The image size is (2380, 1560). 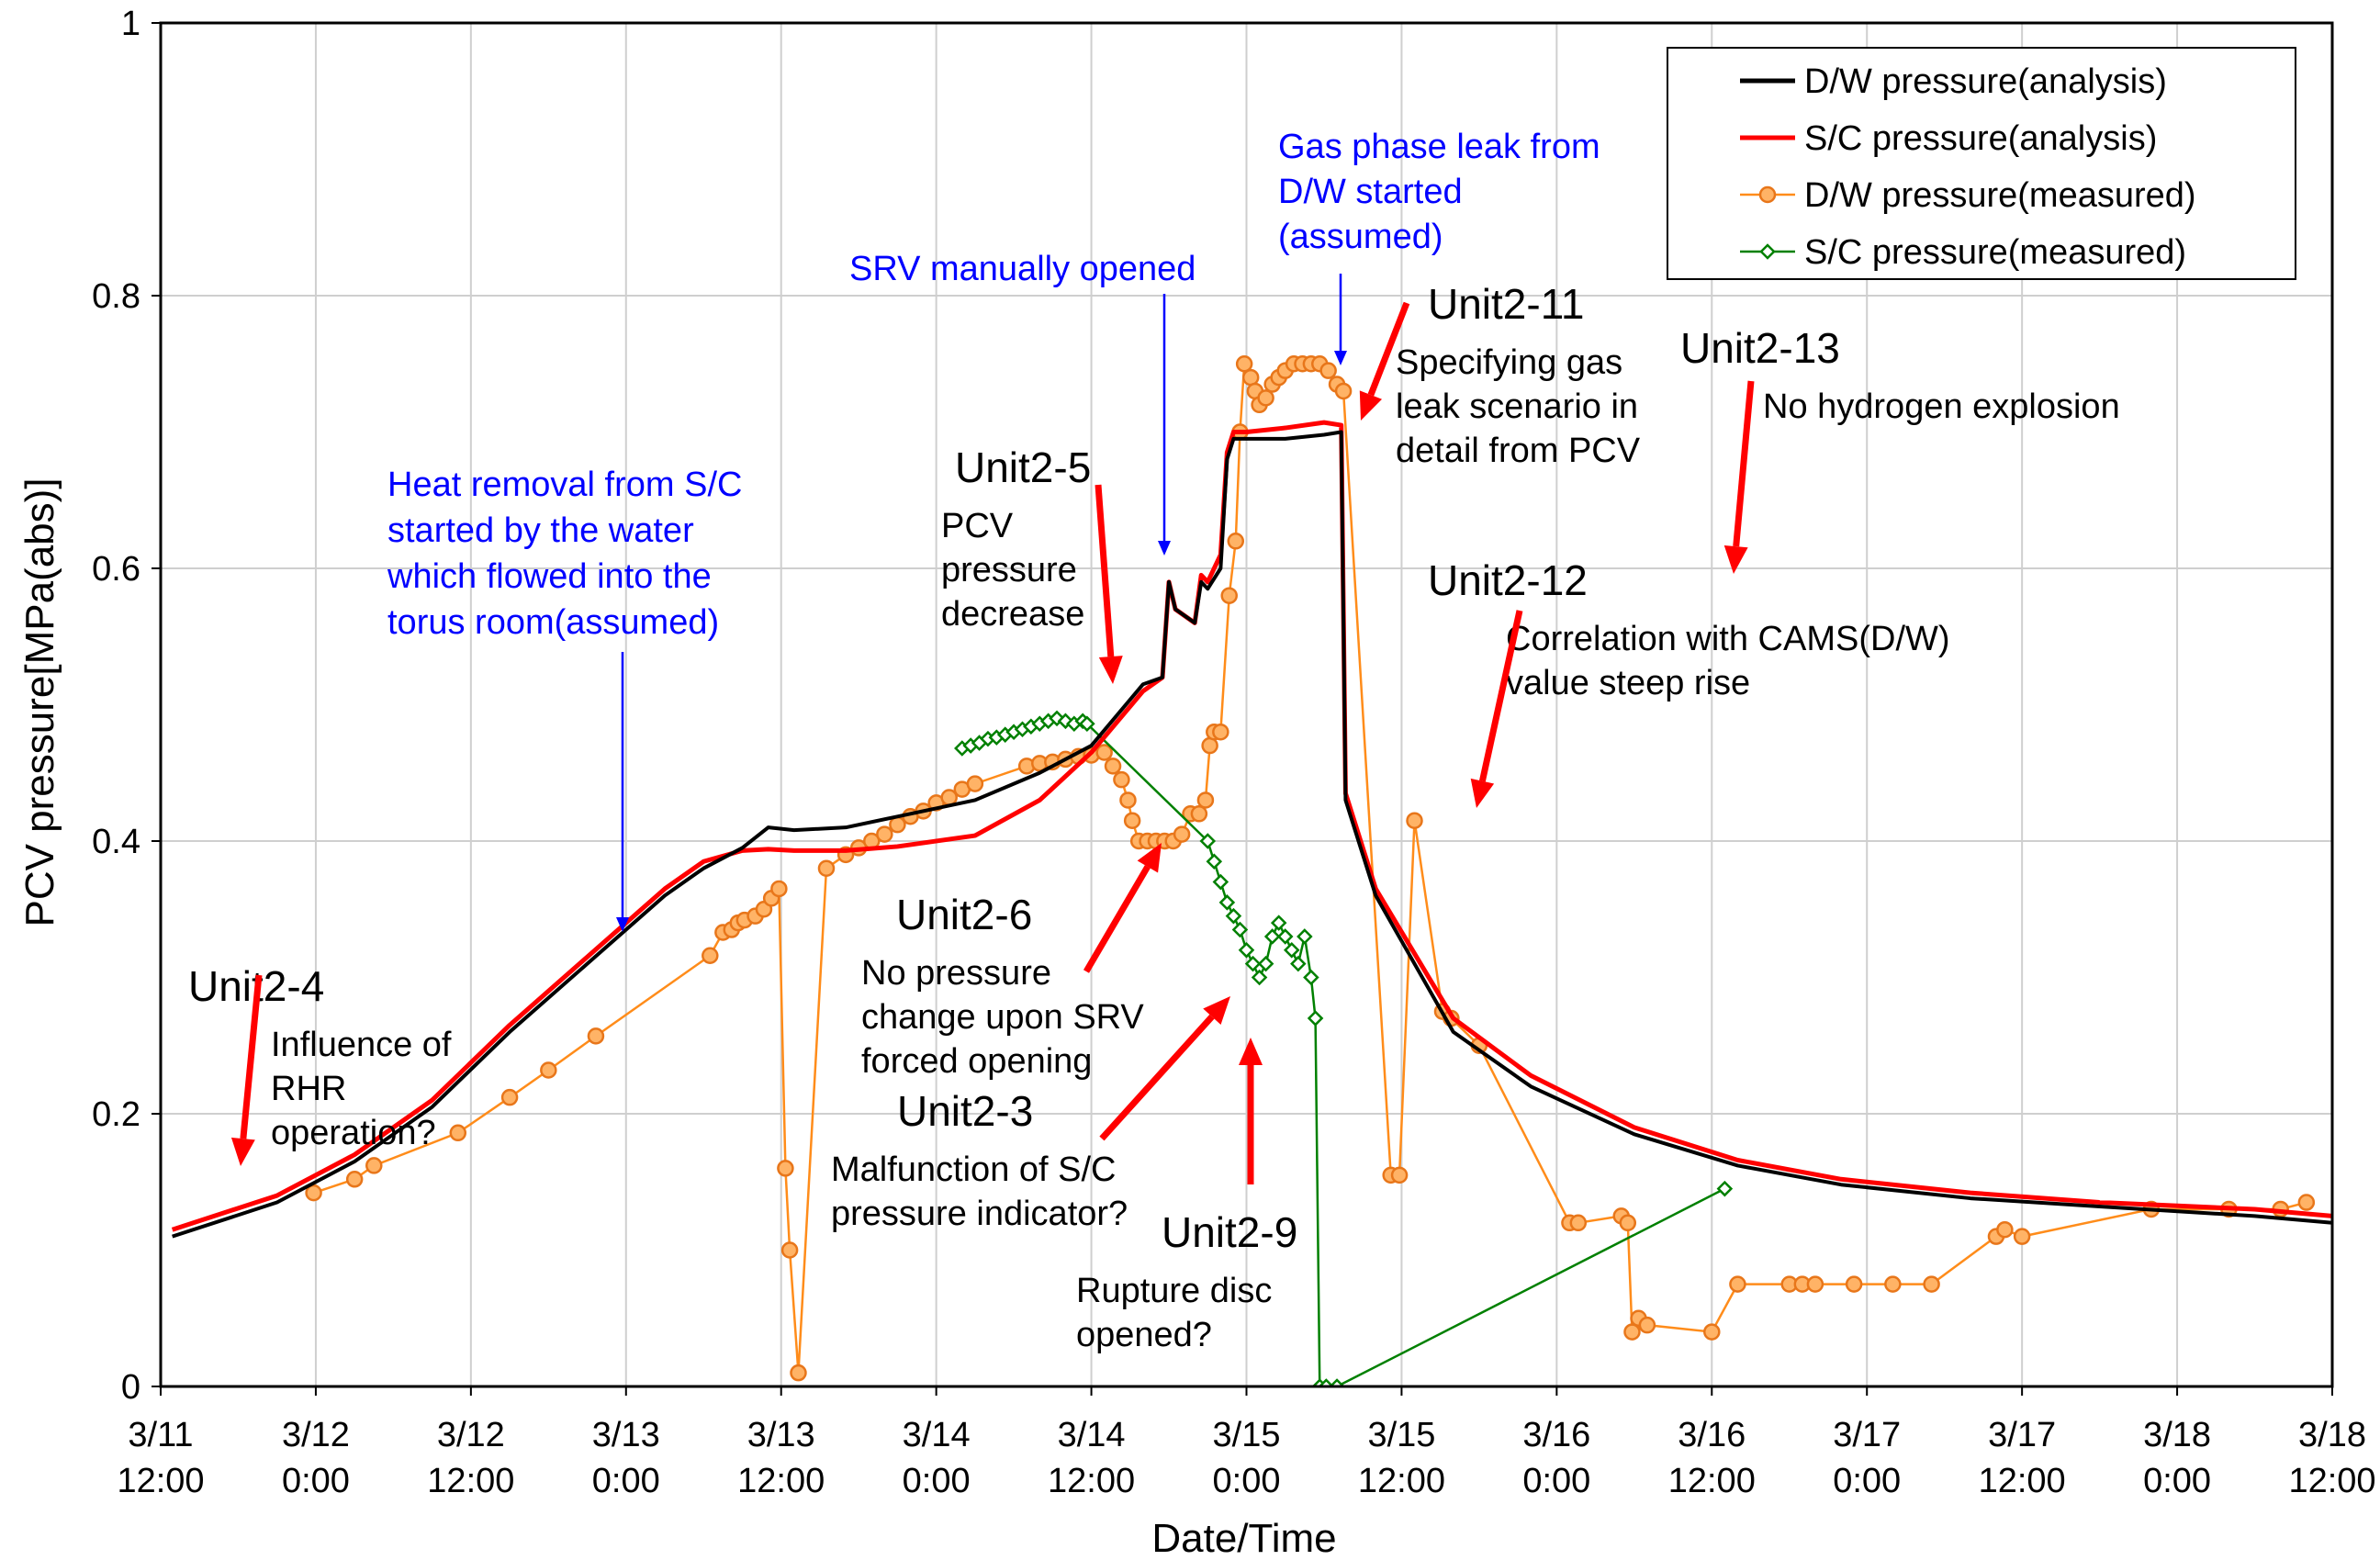 I want to click on x-tick-label-date: 3/11, so click(x=160, y=1435).